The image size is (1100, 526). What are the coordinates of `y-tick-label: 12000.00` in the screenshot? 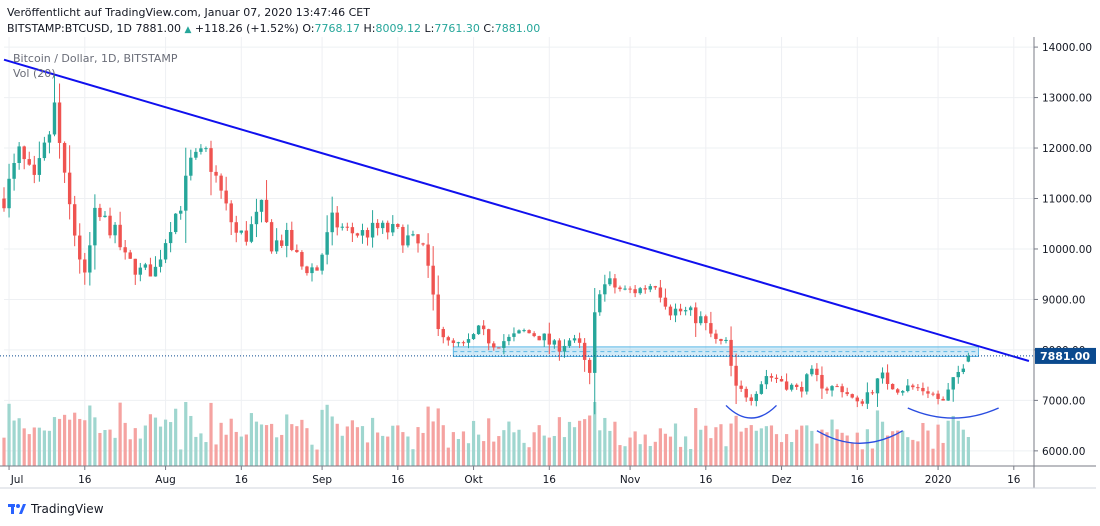 It's located at (1067, 149).